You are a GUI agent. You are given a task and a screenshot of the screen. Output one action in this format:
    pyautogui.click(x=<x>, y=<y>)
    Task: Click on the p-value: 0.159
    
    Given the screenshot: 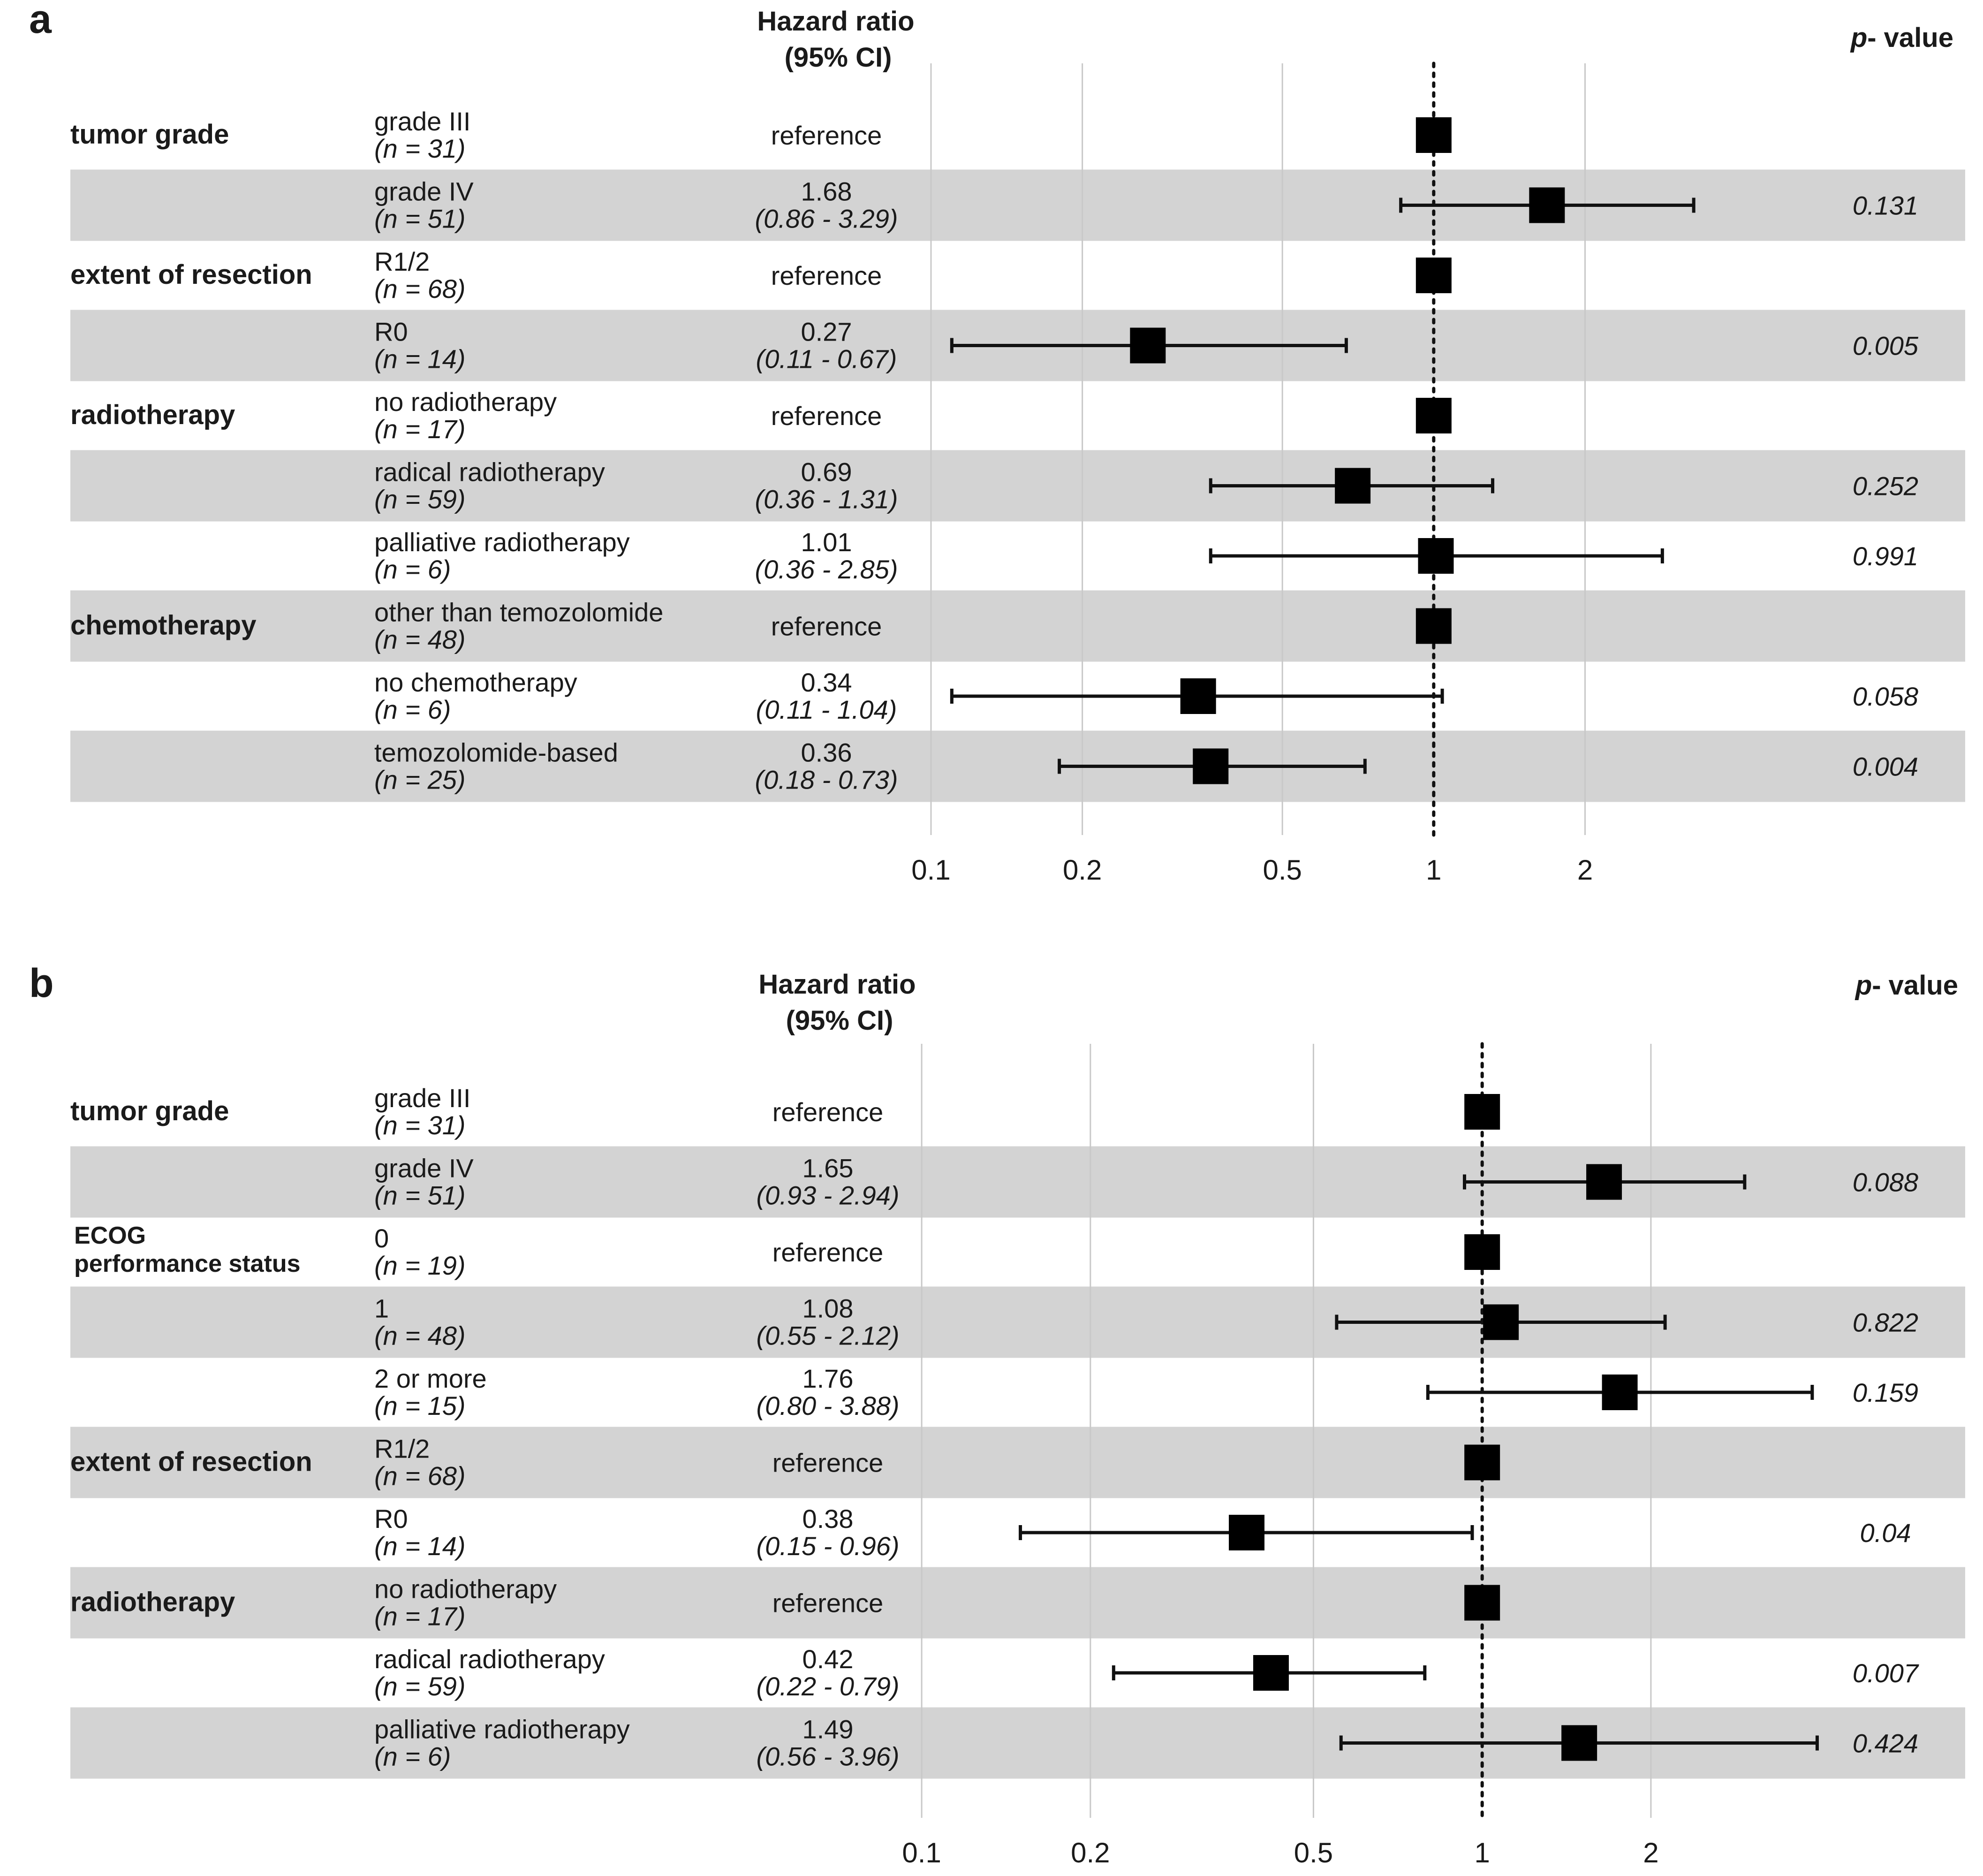 What is the action you would take?
    pyautogui.click(x=1885, y=1393)
    